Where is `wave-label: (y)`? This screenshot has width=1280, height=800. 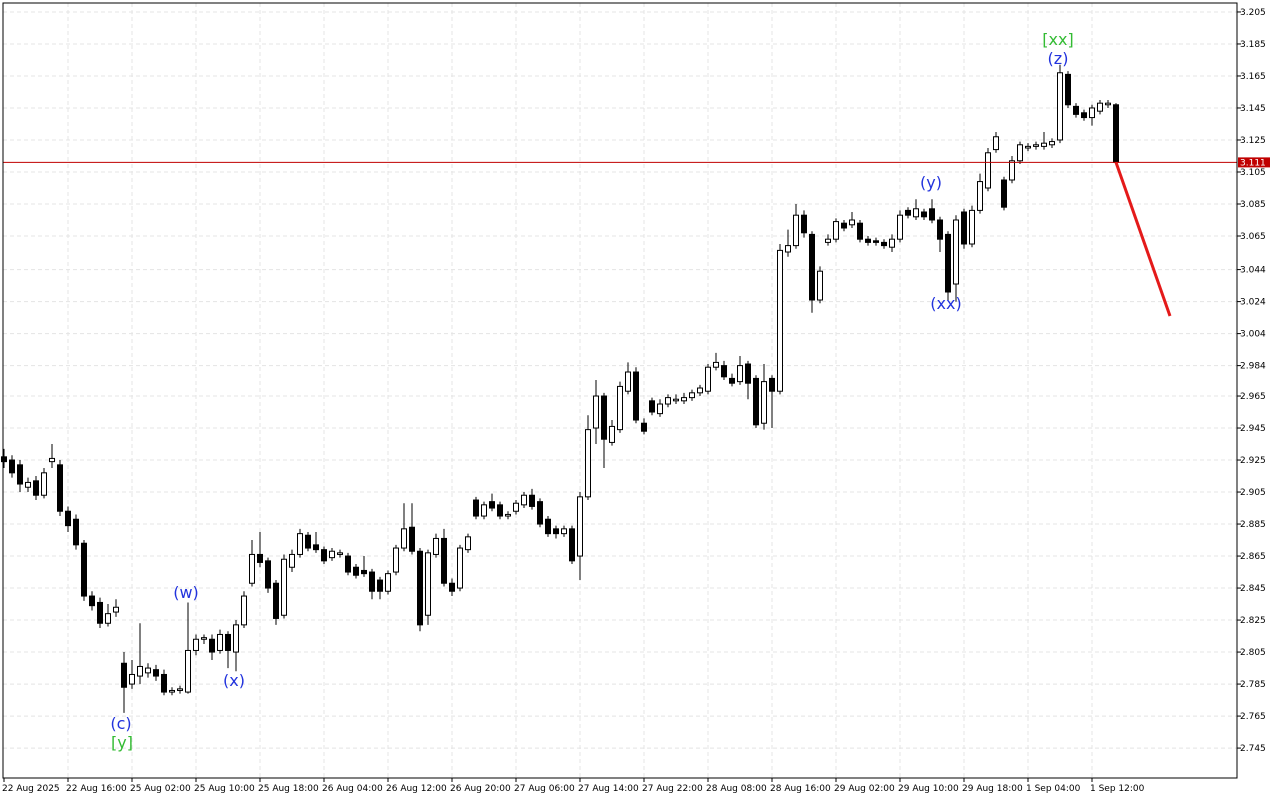 wave-label: (y) is located at coordinates (931, 182).